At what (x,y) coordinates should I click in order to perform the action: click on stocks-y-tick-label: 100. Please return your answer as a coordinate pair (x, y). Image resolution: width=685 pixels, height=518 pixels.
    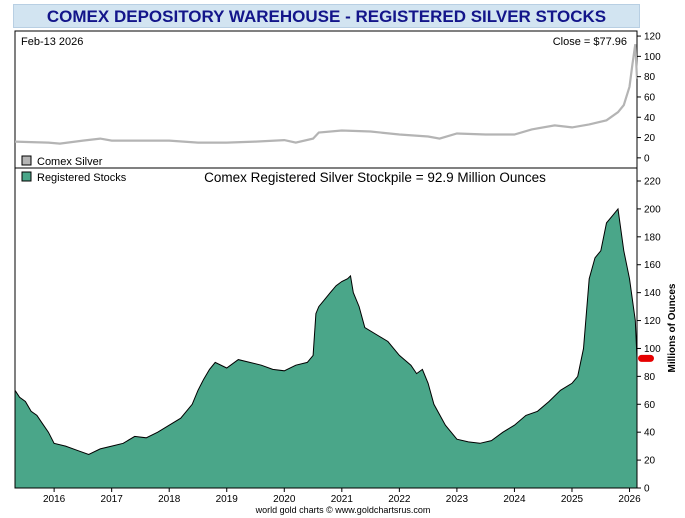
    Looking at the image, I should click on (652, 349).